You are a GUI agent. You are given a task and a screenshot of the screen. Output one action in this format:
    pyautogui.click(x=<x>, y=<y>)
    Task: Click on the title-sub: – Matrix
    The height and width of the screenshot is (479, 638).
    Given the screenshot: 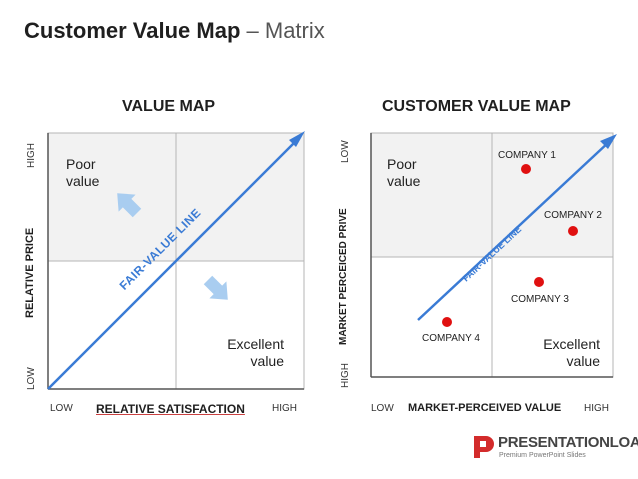 What is the action you would take?
    pyautogui.click(x=285, y=30)
    